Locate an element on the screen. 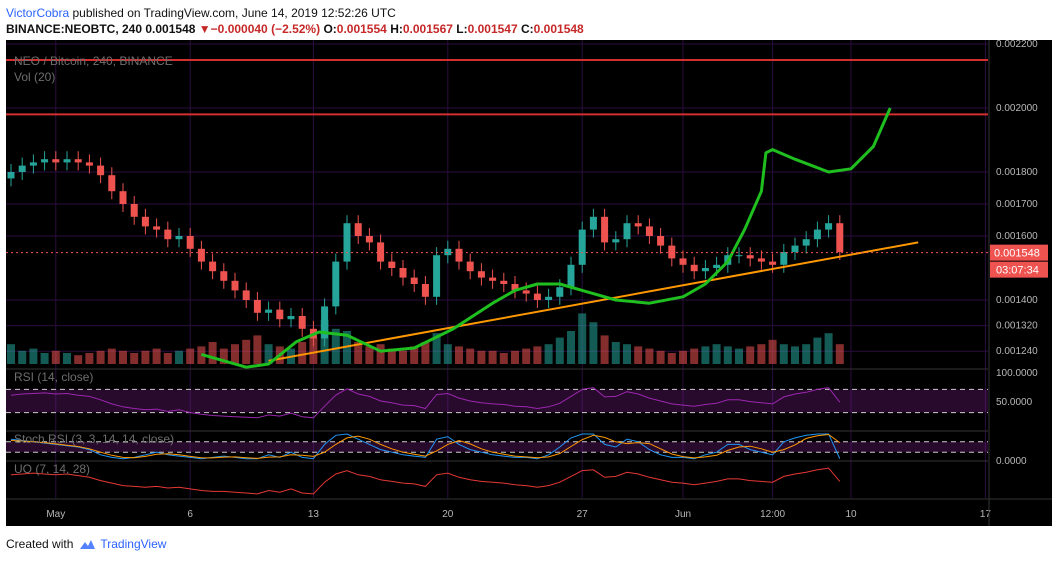 The image size is (1058, 563). countdown-label: 03:07:34 is located at coordinates (1017, 271).